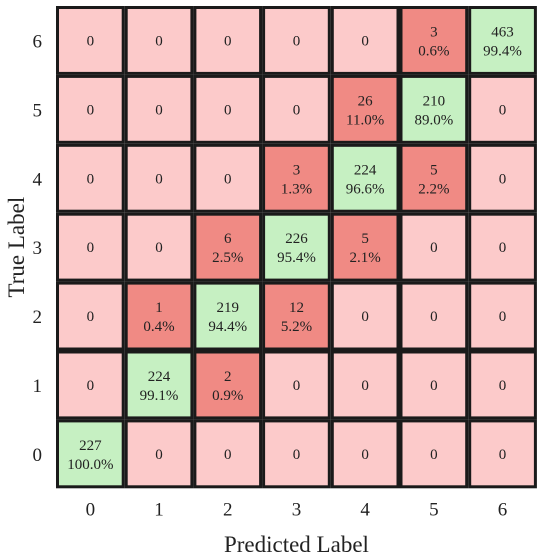  I want to click on y-tick-label: 3, so click(38, 248).